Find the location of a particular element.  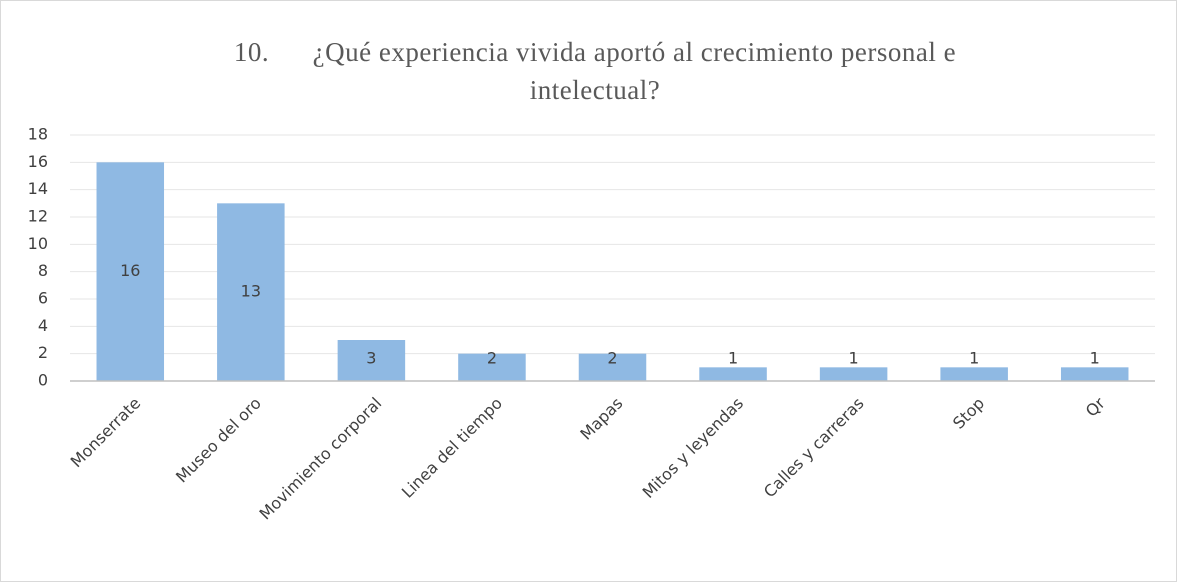

y-tick-label: 8 is located at coordinates (43, 270).